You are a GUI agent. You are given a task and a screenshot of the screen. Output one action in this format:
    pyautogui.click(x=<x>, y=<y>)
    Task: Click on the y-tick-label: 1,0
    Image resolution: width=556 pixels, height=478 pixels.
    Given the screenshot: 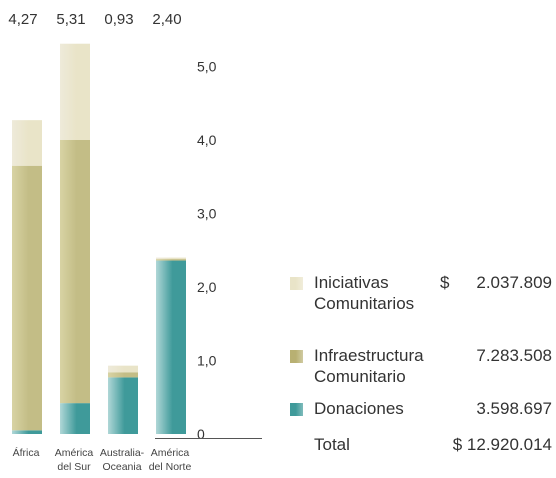 What is the action you would take?
    pyautogui.click(x=207, y=361)
    